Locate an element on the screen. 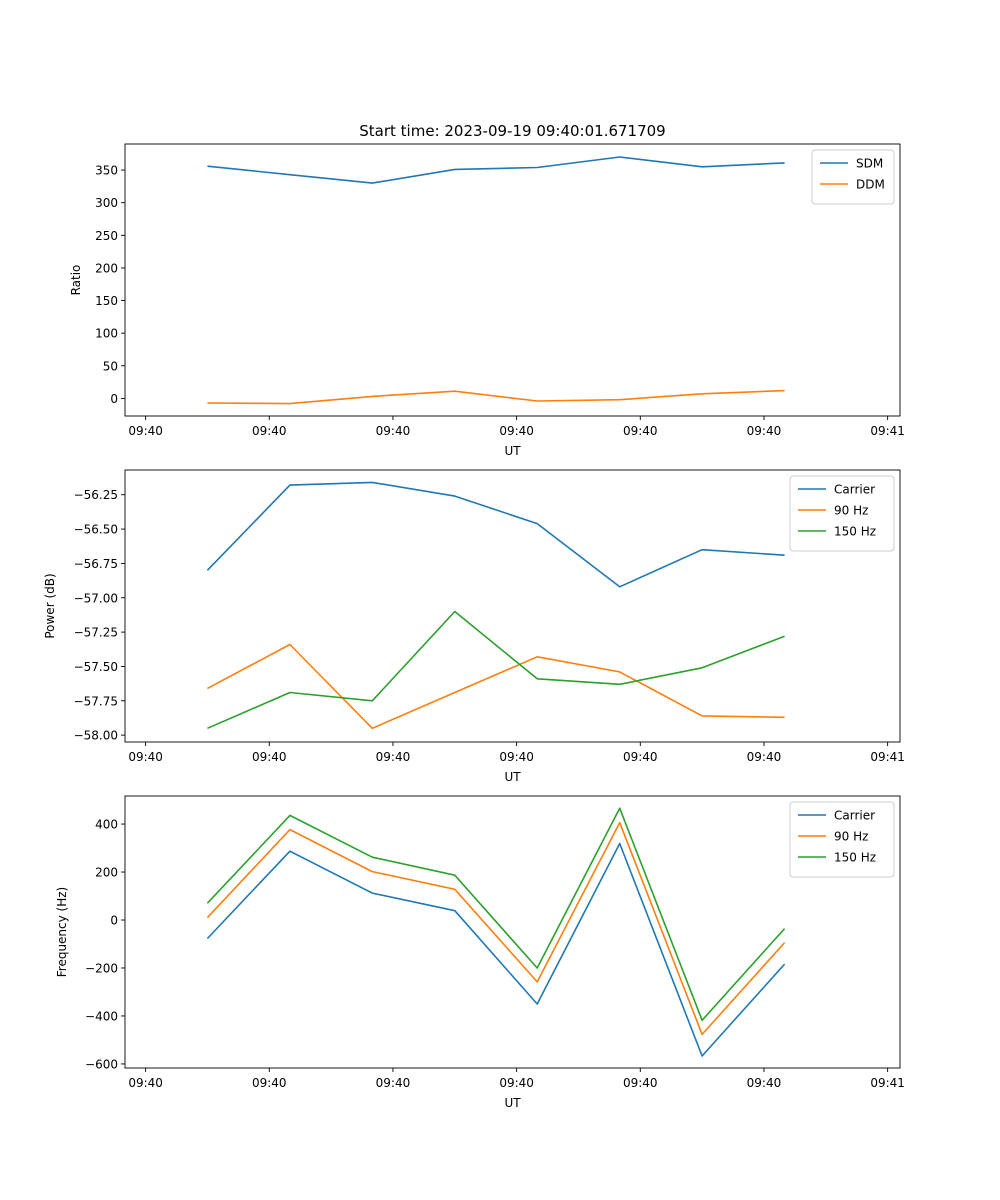  series-line-ddm is located at coordinates (496, 397).